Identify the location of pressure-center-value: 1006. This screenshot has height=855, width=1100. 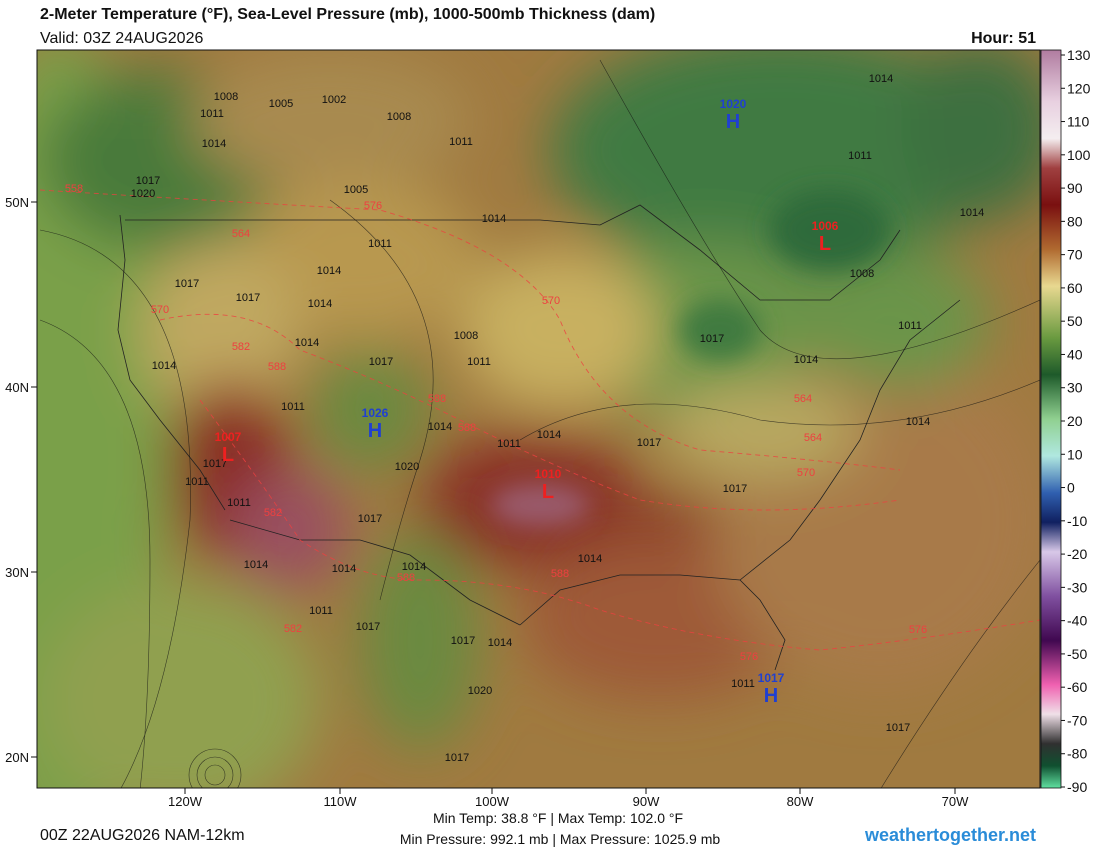
(825, 226).